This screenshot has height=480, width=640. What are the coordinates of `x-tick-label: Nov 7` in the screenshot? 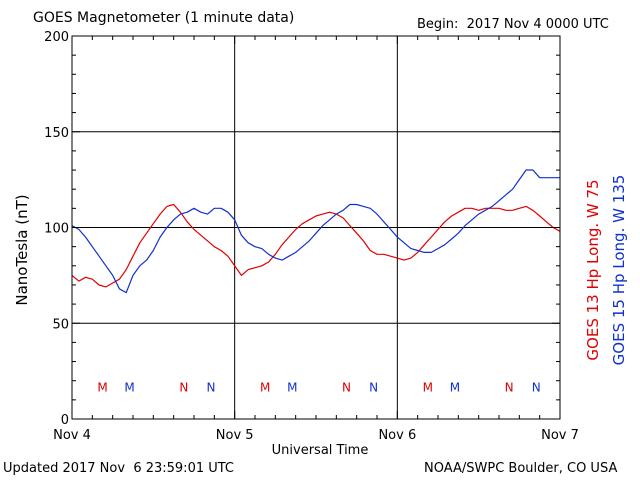 It's located at (560, 435).